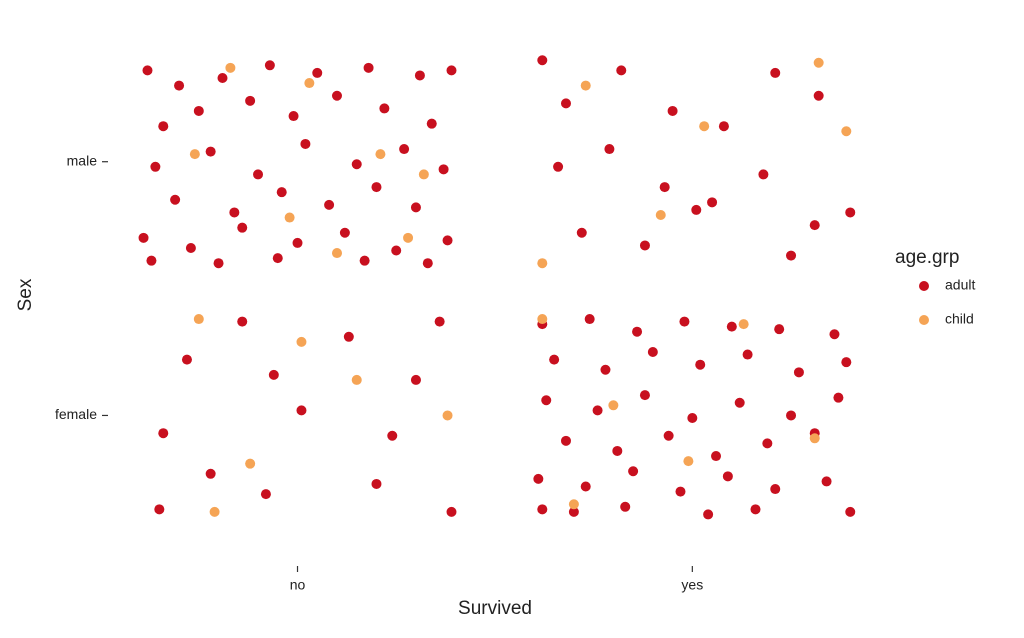 The image size is (1024, 638). What do you see at coordinates (960, 285) in the screenshot?
I see `legend-label: adult` at bounding box center [960, 285].